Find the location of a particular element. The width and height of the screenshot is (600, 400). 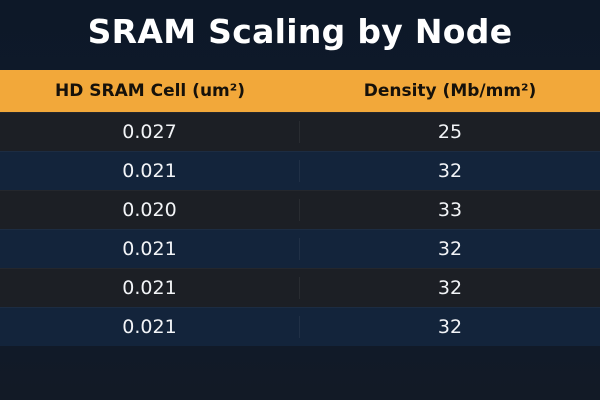

header-cell: Density (Mb/mm²) is located at coordinates (450, 91).